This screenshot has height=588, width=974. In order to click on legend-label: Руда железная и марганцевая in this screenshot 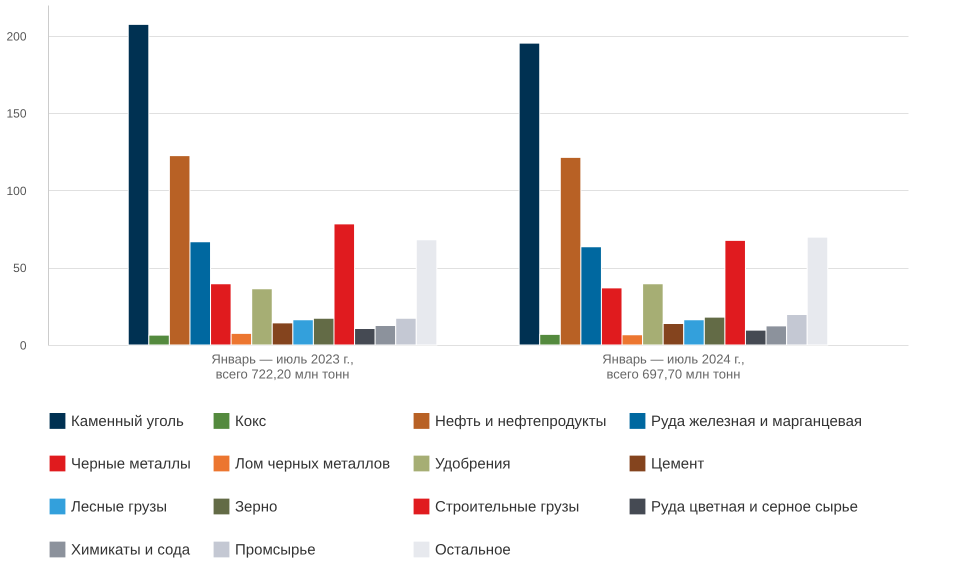, I will do `click(756, 421)`.